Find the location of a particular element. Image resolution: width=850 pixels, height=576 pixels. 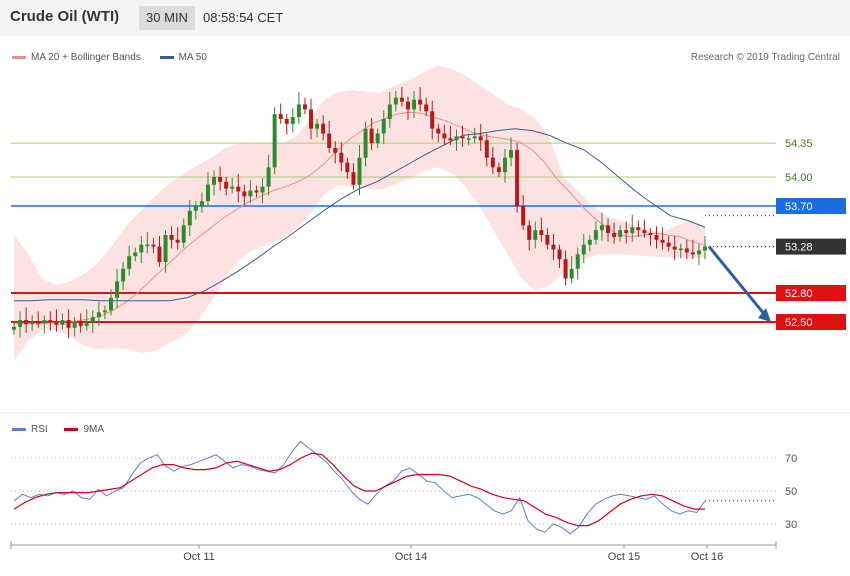

rsi-ma-swatch is located at coordinates (71, 429).